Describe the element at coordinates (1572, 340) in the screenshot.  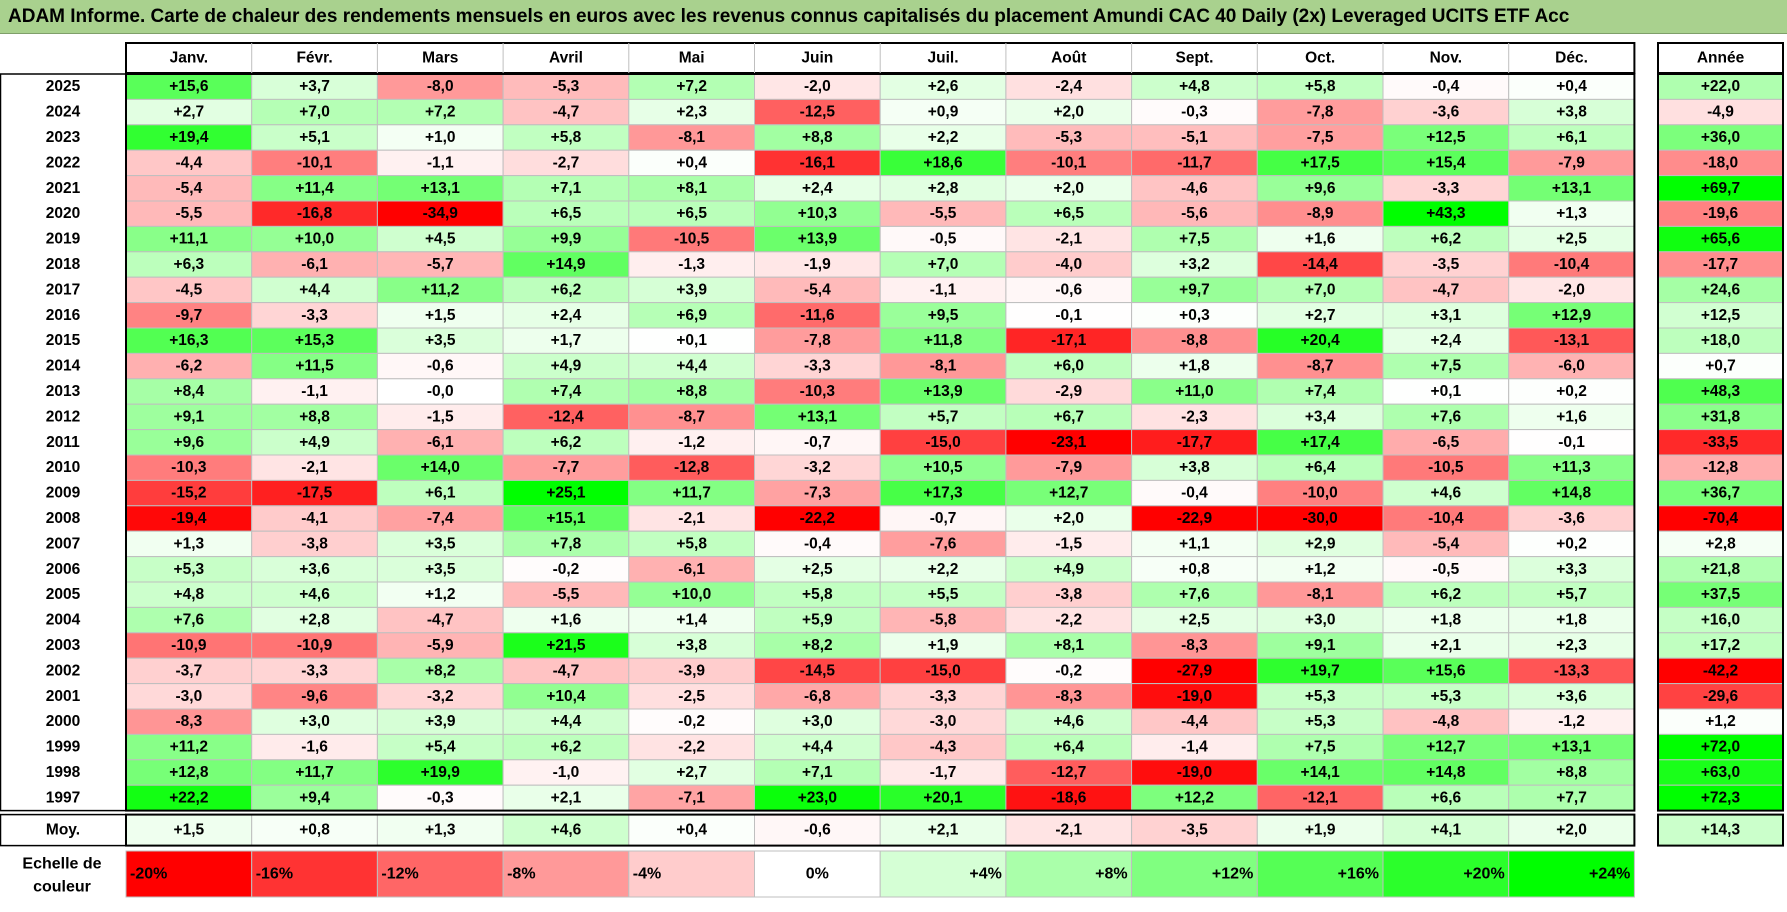
I see `cell-value: -13,1` at that location.